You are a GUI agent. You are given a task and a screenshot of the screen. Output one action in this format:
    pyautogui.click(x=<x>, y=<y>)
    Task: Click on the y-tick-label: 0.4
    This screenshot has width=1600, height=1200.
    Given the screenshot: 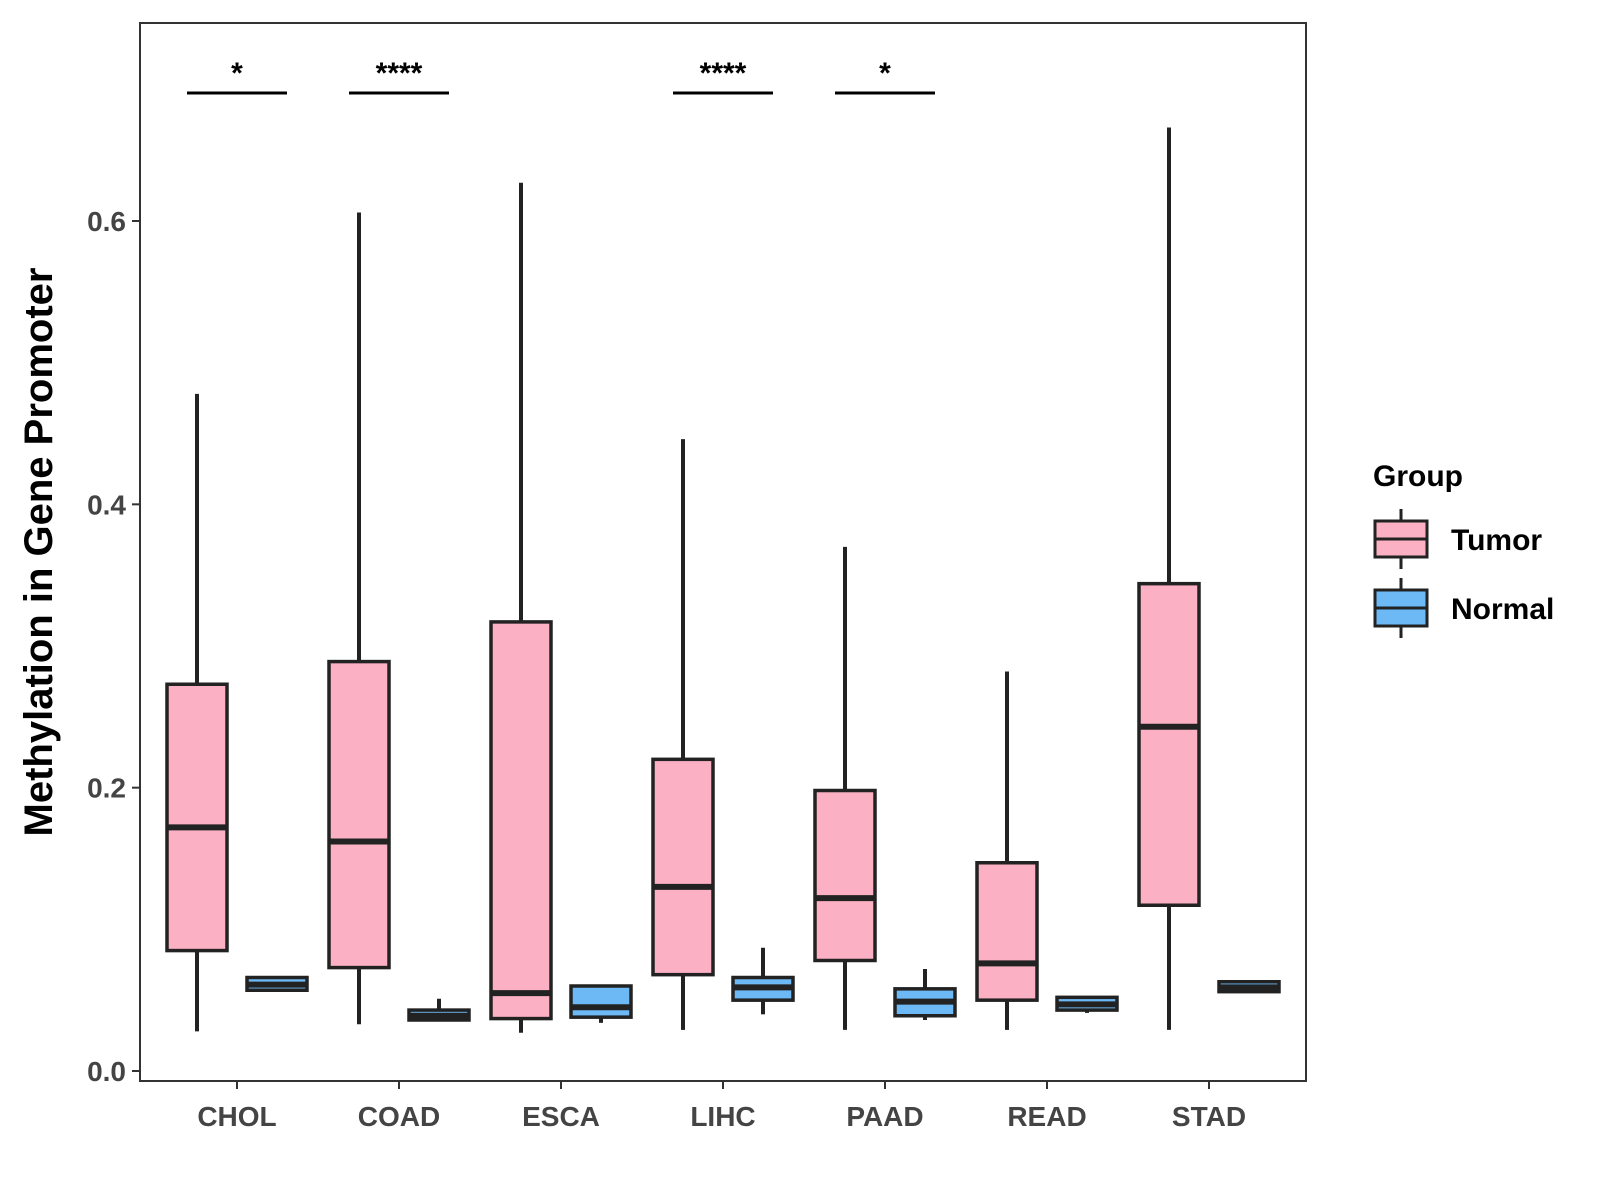 What is the action you would take?
    pyautogui.click(x=106, y=504)
    